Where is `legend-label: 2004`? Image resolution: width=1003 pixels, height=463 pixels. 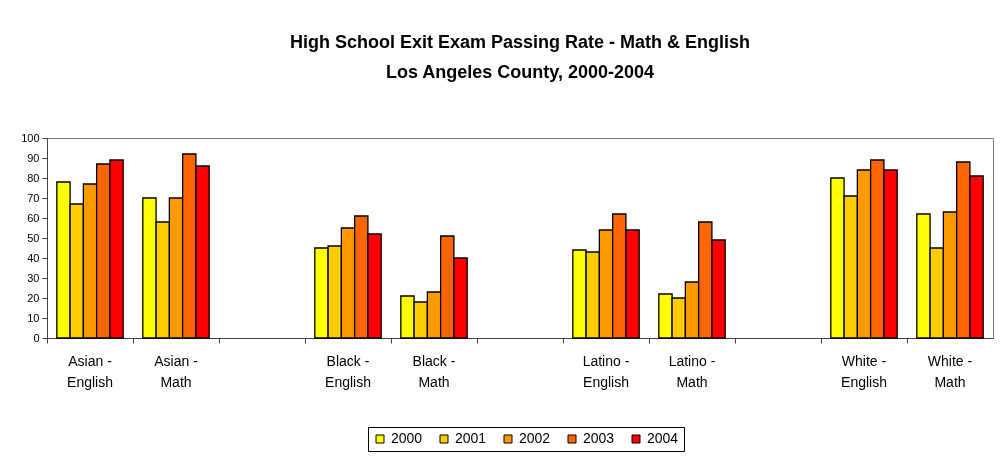 legend-label: 2004 is located at coordinates (663, 438).